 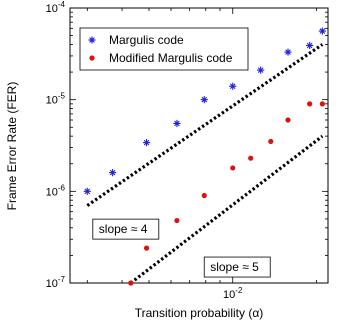 What do you see at coordinates (56, 190) in the screenshot?
I see `y-tick-label: 10⁻⁶` at bounding box center [56, 190].